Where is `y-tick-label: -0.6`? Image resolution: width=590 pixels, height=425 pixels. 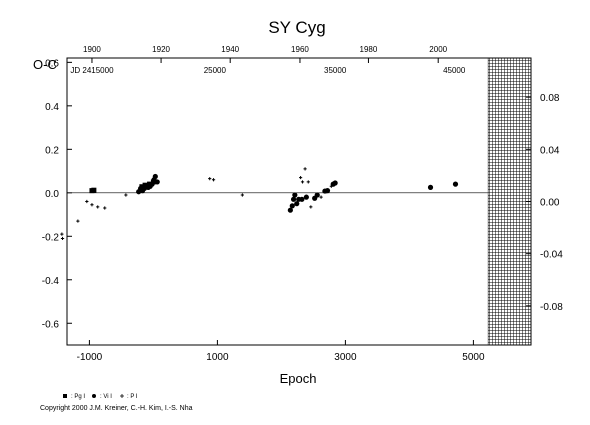 y-tick-label: -0.6 is located at coordinates (51, 324).